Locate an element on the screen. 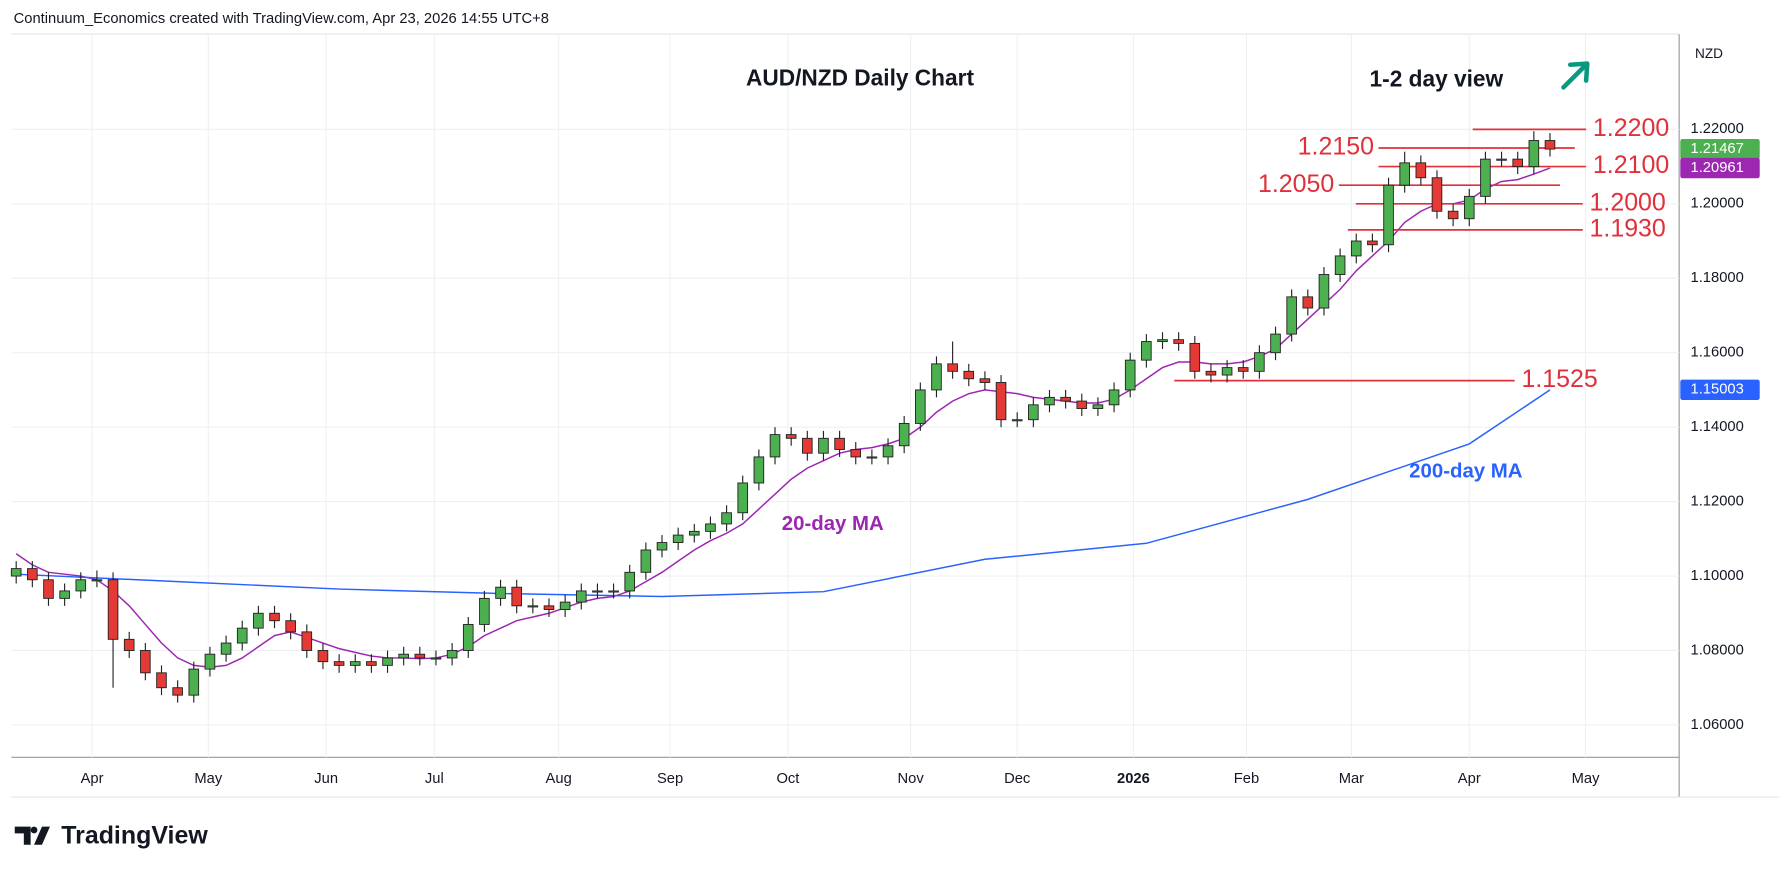 The width and height of the screenshot is (1779, 872). x-tick-label: Dec is located at coordinates (1017, 779).